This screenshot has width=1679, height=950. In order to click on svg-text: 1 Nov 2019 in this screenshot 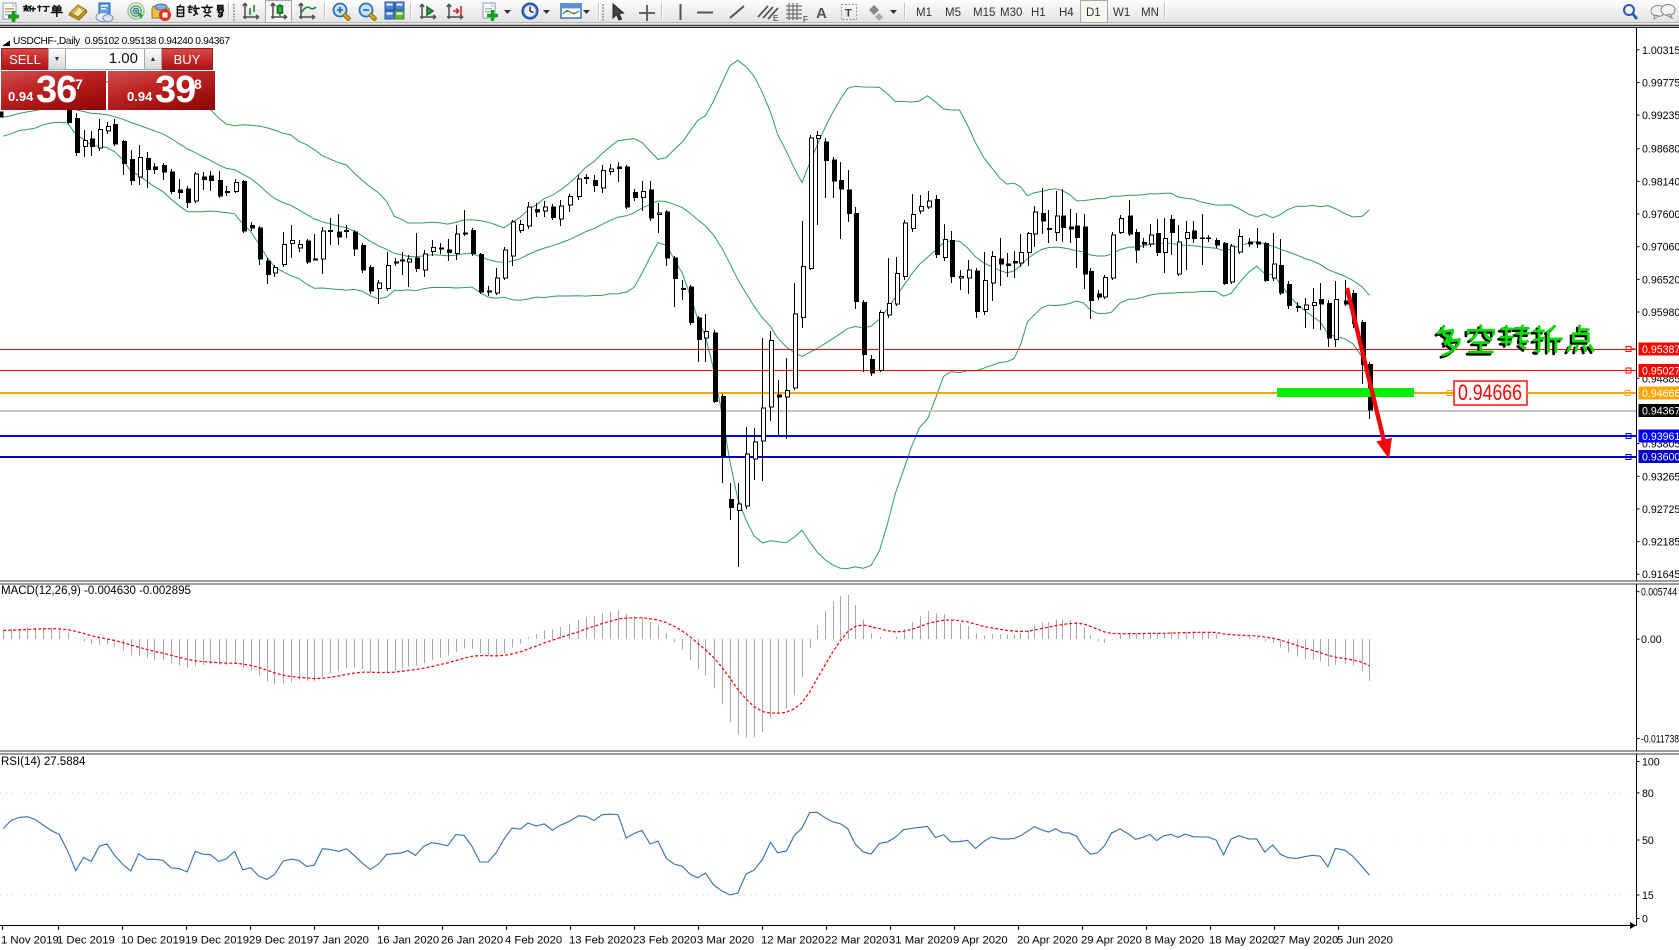, I will do `click(30, 941)`.